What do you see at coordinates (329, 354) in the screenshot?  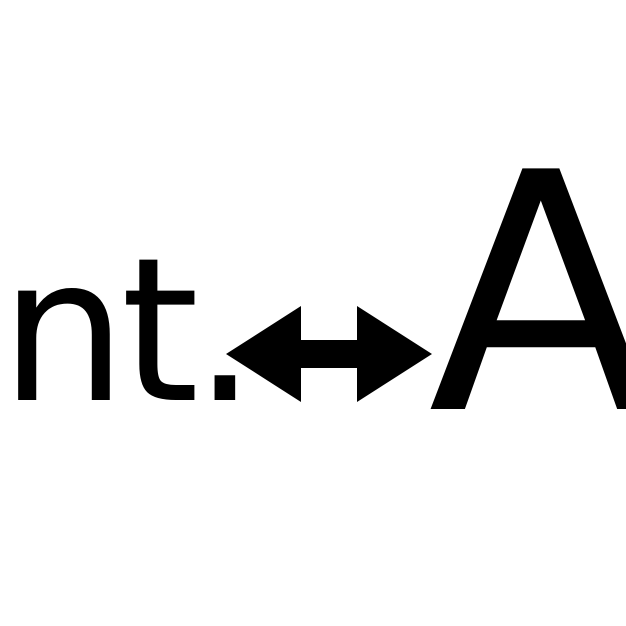 I see `double-headed-horizontal-arrow-icon` at bounding box center [329, 354].